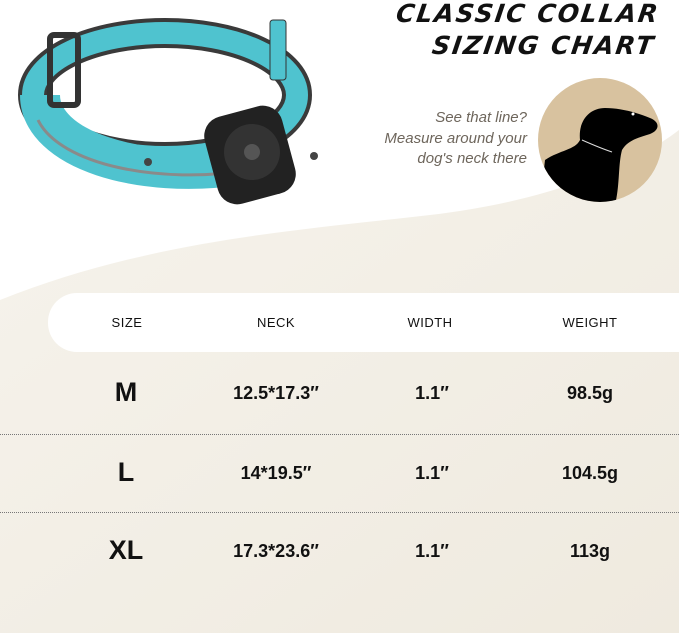 The width and height of the screenshot is (679, 633). Describe the element at coordinates (276, 322) in the screenshot. I see `header-neck: NECK` at that location.